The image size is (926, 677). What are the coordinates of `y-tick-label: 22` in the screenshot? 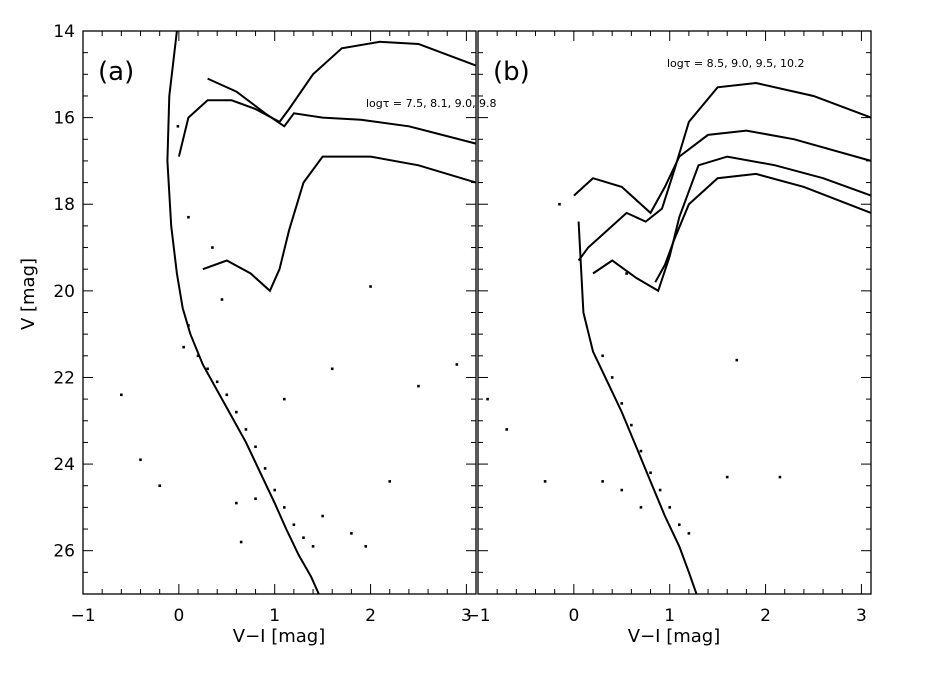 It's located at (64, 378).